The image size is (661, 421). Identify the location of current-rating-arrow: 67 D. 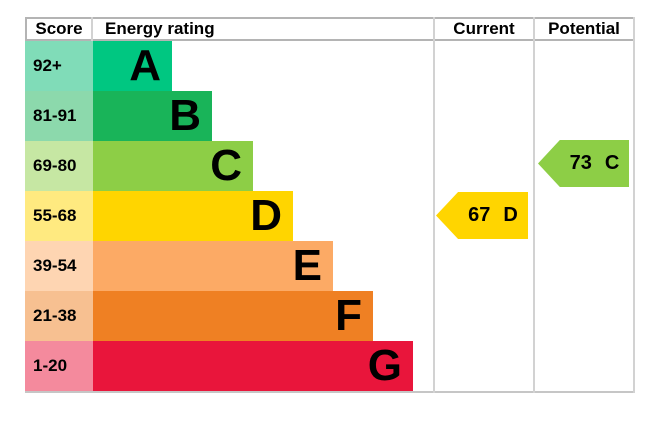
(482, 215).